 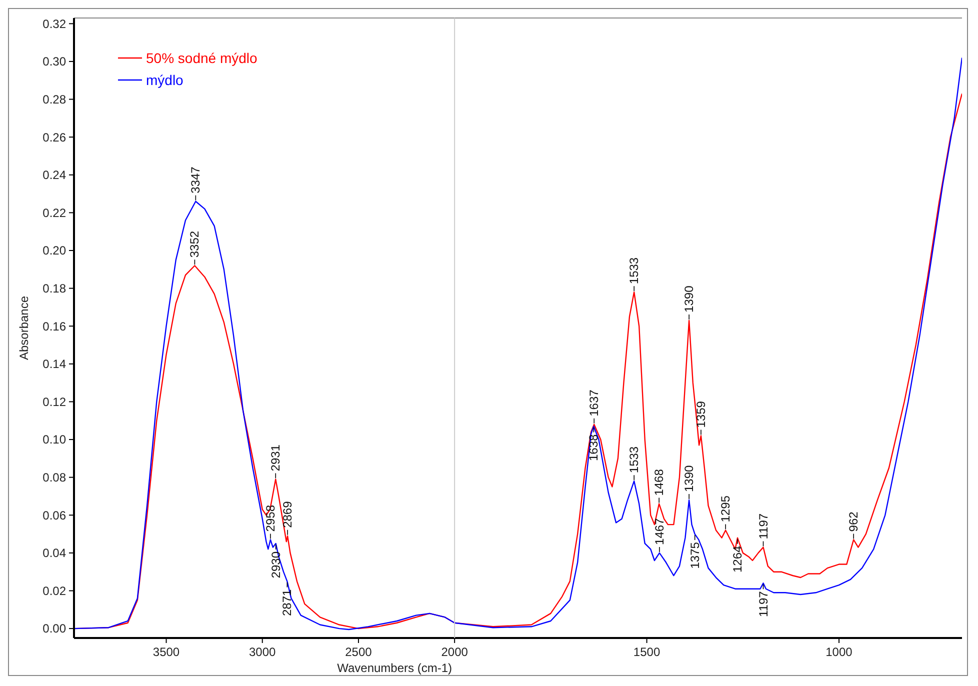 I want to click on annotation: 3352, so click(x=195, y=244).